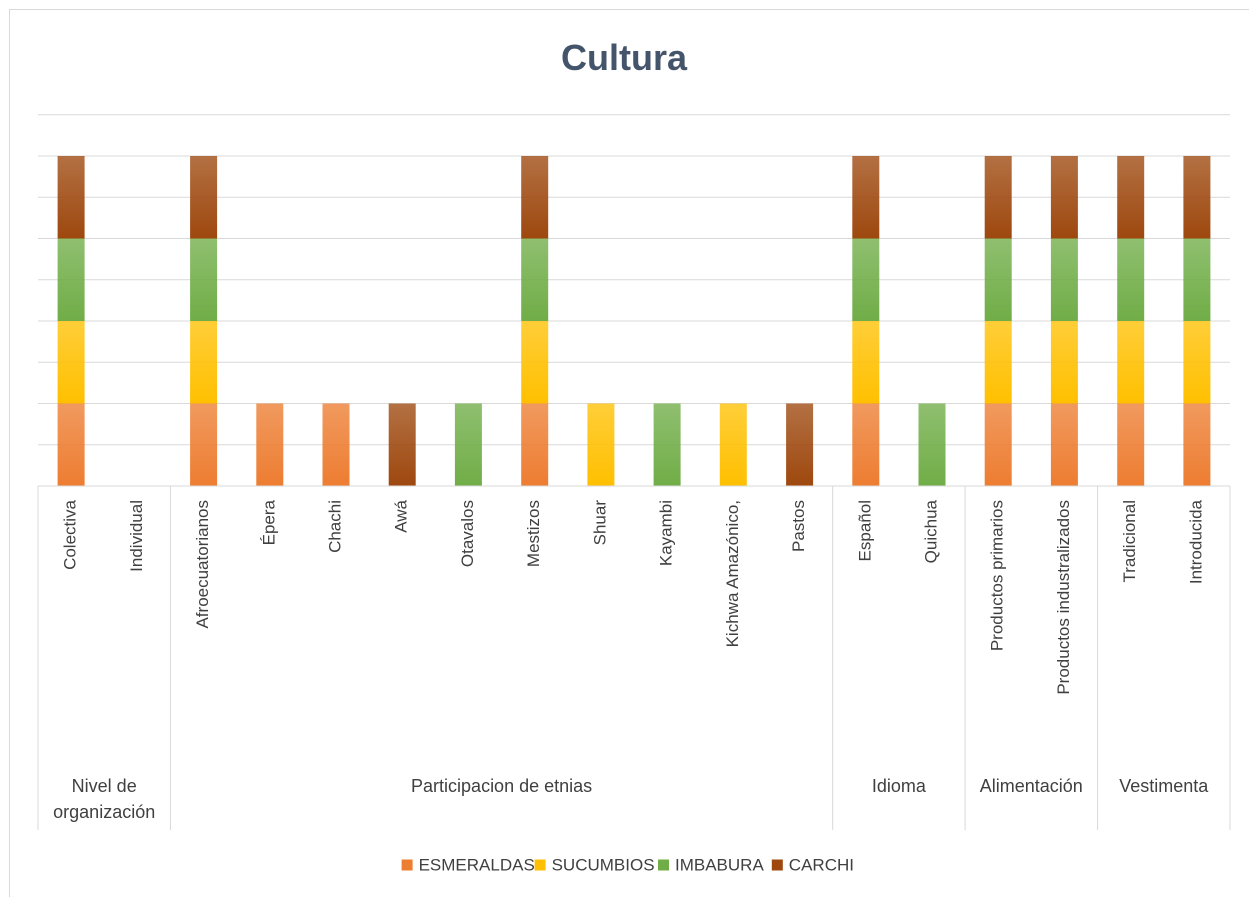 The width and height of the screenshot is (1249, 897). What do you see at coordinates (800, 444) in the screenshot?
I see `bar-carchi-pastos` at bounding box center [800, 444].